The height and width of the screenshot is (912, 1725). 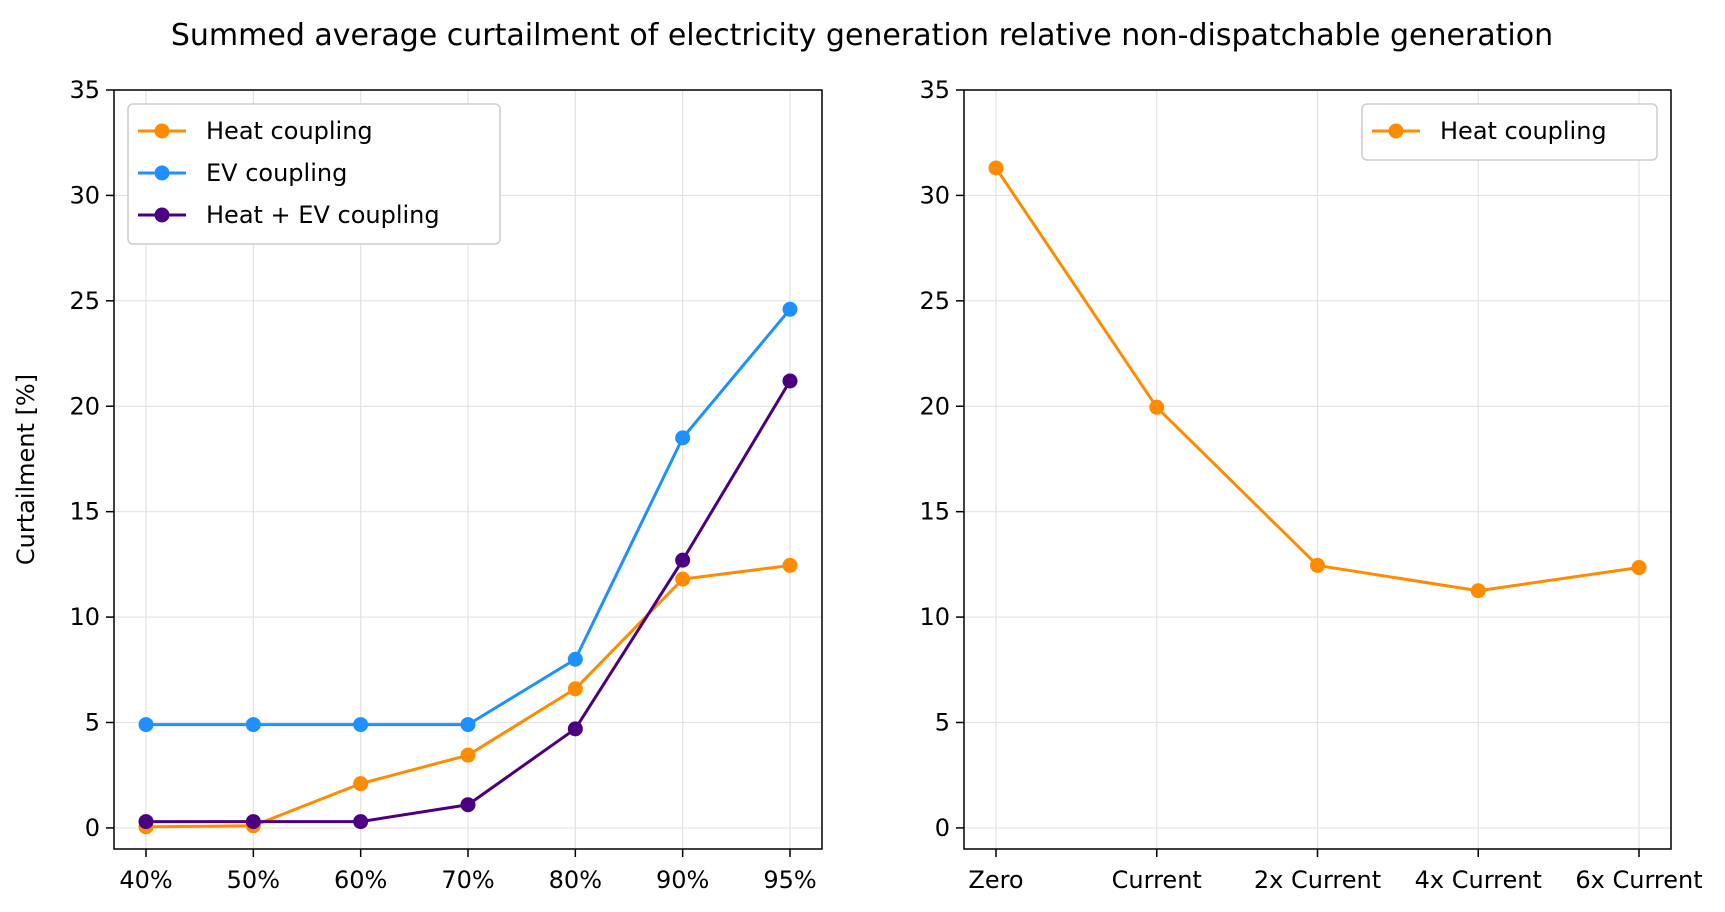 I want to click on x-tick-label: 70%, so click(x=467, y=880).